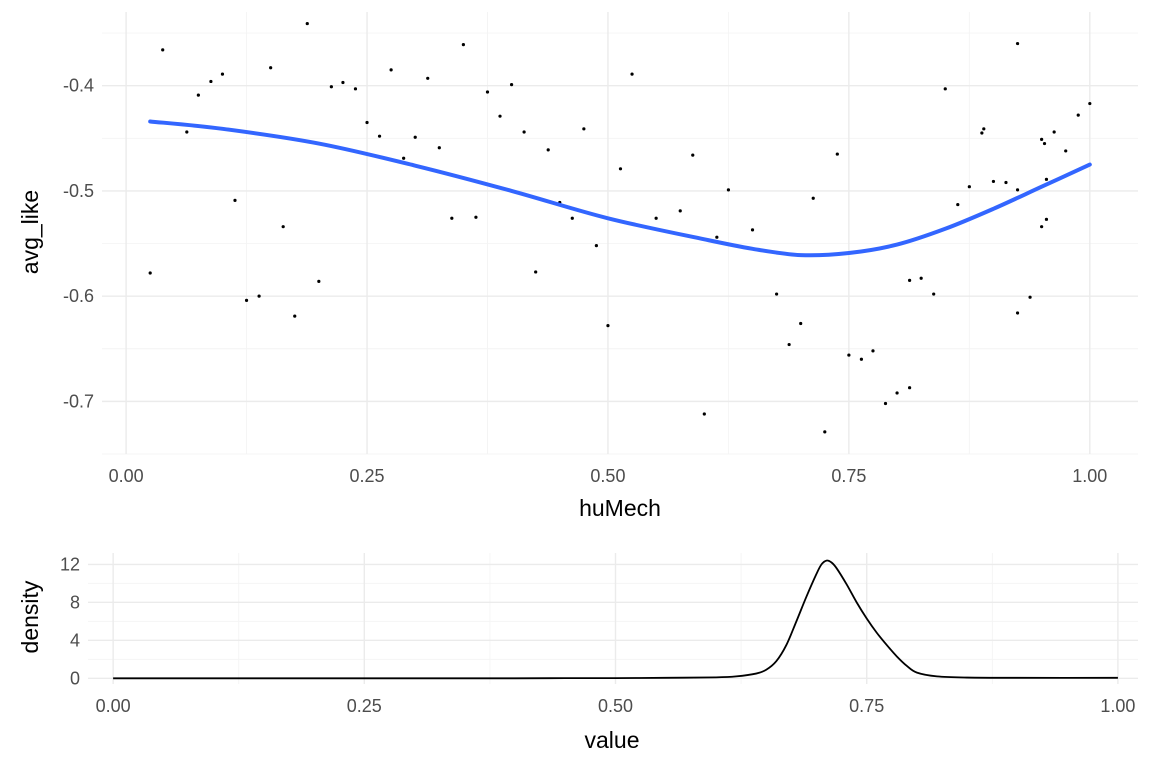  What do you see at coordinates (78, 296) in the screenshot?
I see `y-tick-label: -0.6` at bounding box center [78, 296].